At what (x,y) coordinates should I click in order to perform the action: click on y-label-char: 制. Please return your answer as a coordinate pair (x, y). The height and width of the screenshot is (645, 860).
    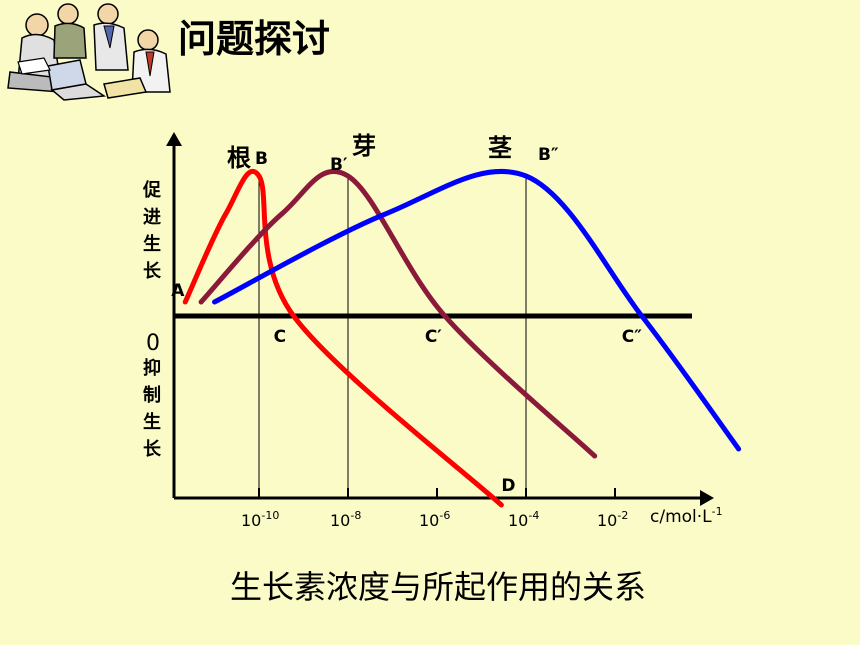
    Looking at the image, I should click on (152, 395).